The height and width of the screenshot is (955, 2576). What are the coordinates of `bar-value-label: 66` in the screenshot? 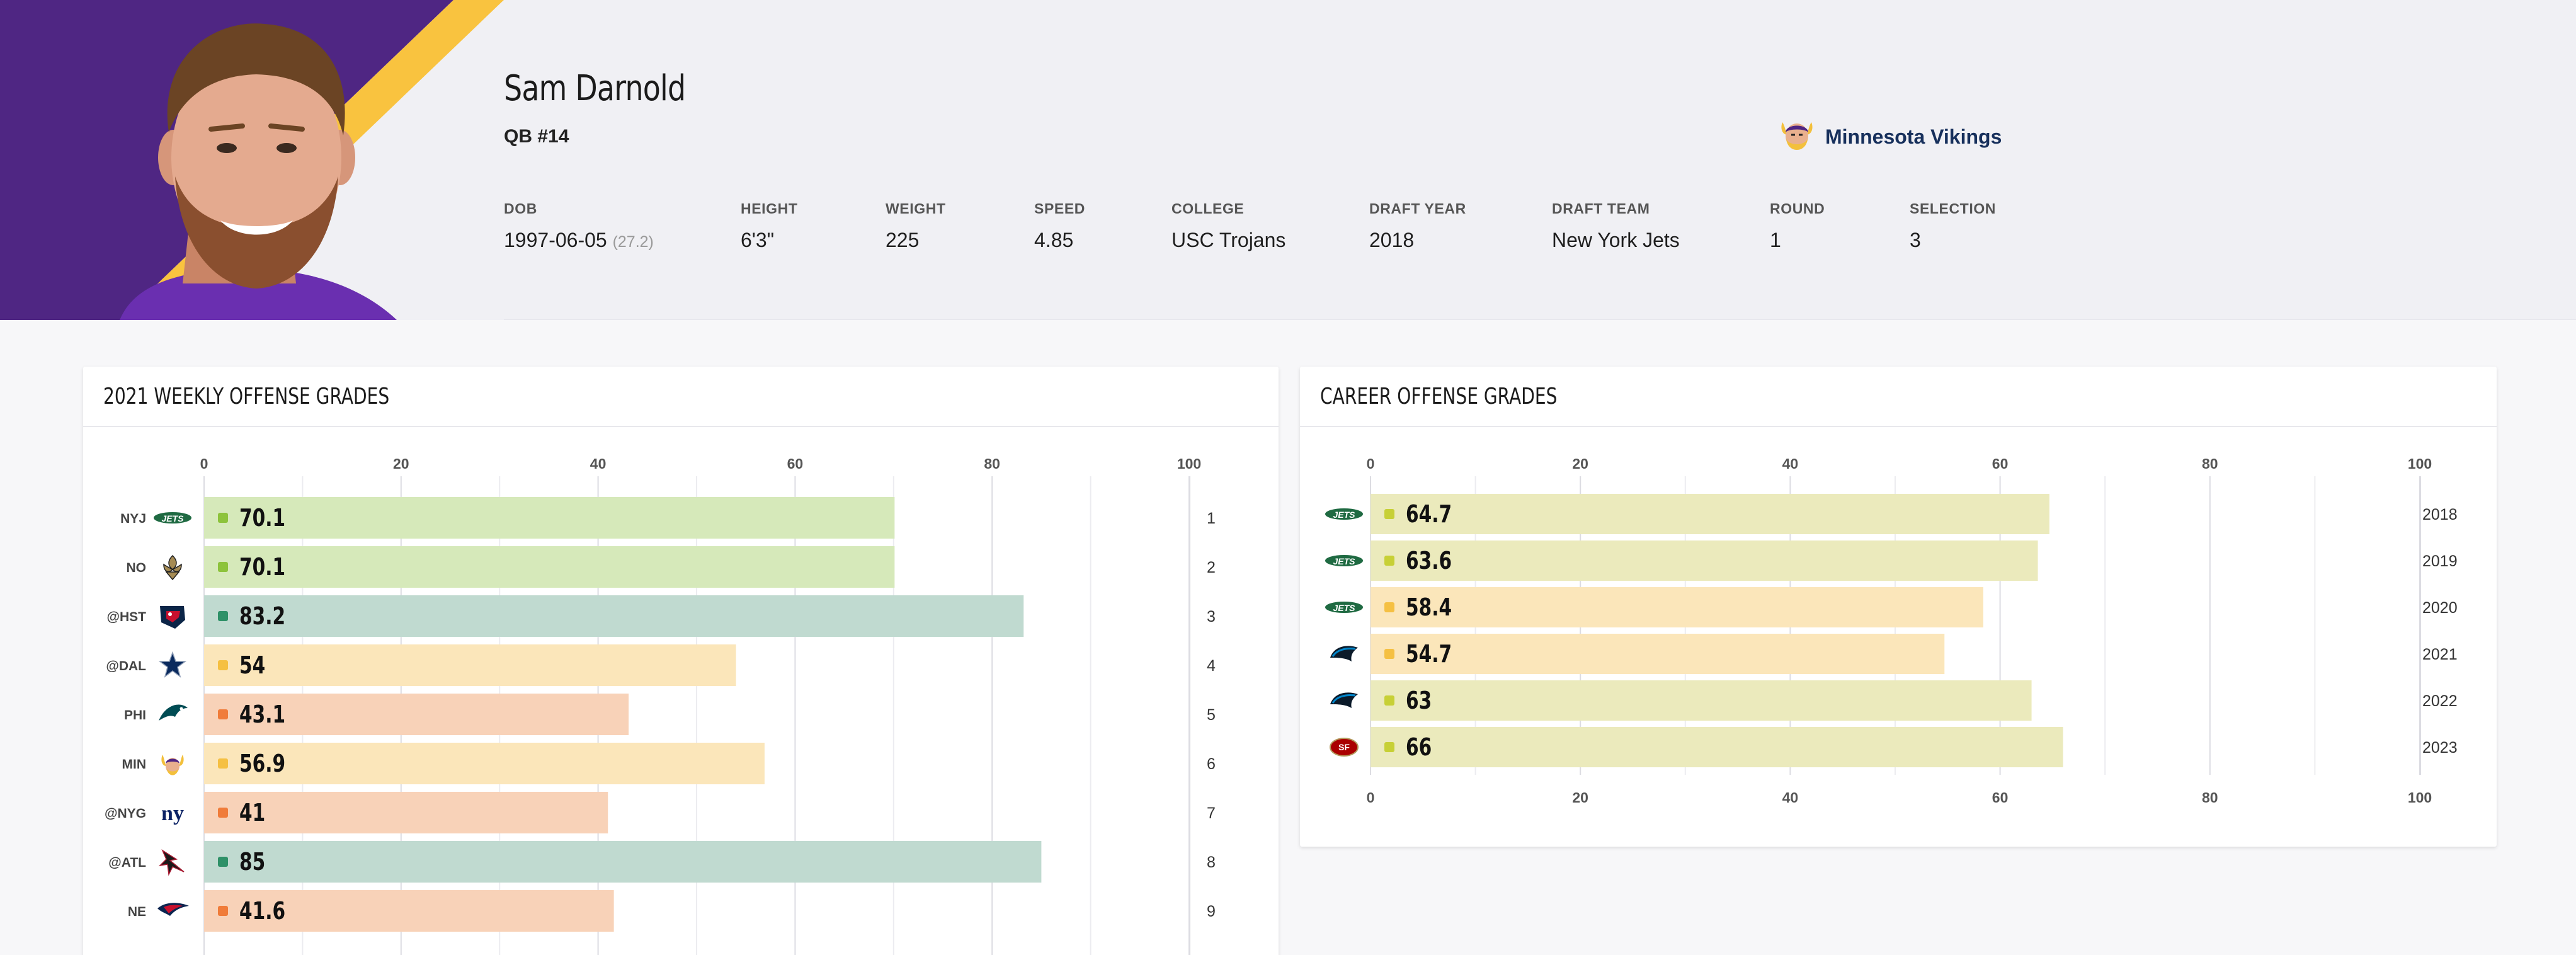 It's located at (1419, 747).